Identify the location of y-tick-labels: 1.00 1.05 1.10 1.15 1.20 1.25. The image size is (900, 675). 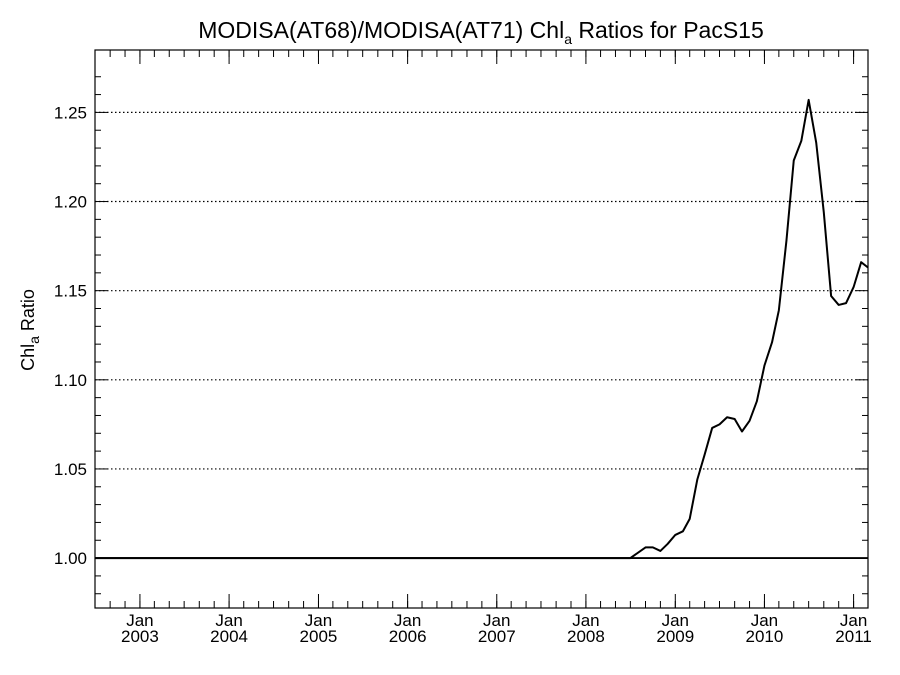
(70, 335).